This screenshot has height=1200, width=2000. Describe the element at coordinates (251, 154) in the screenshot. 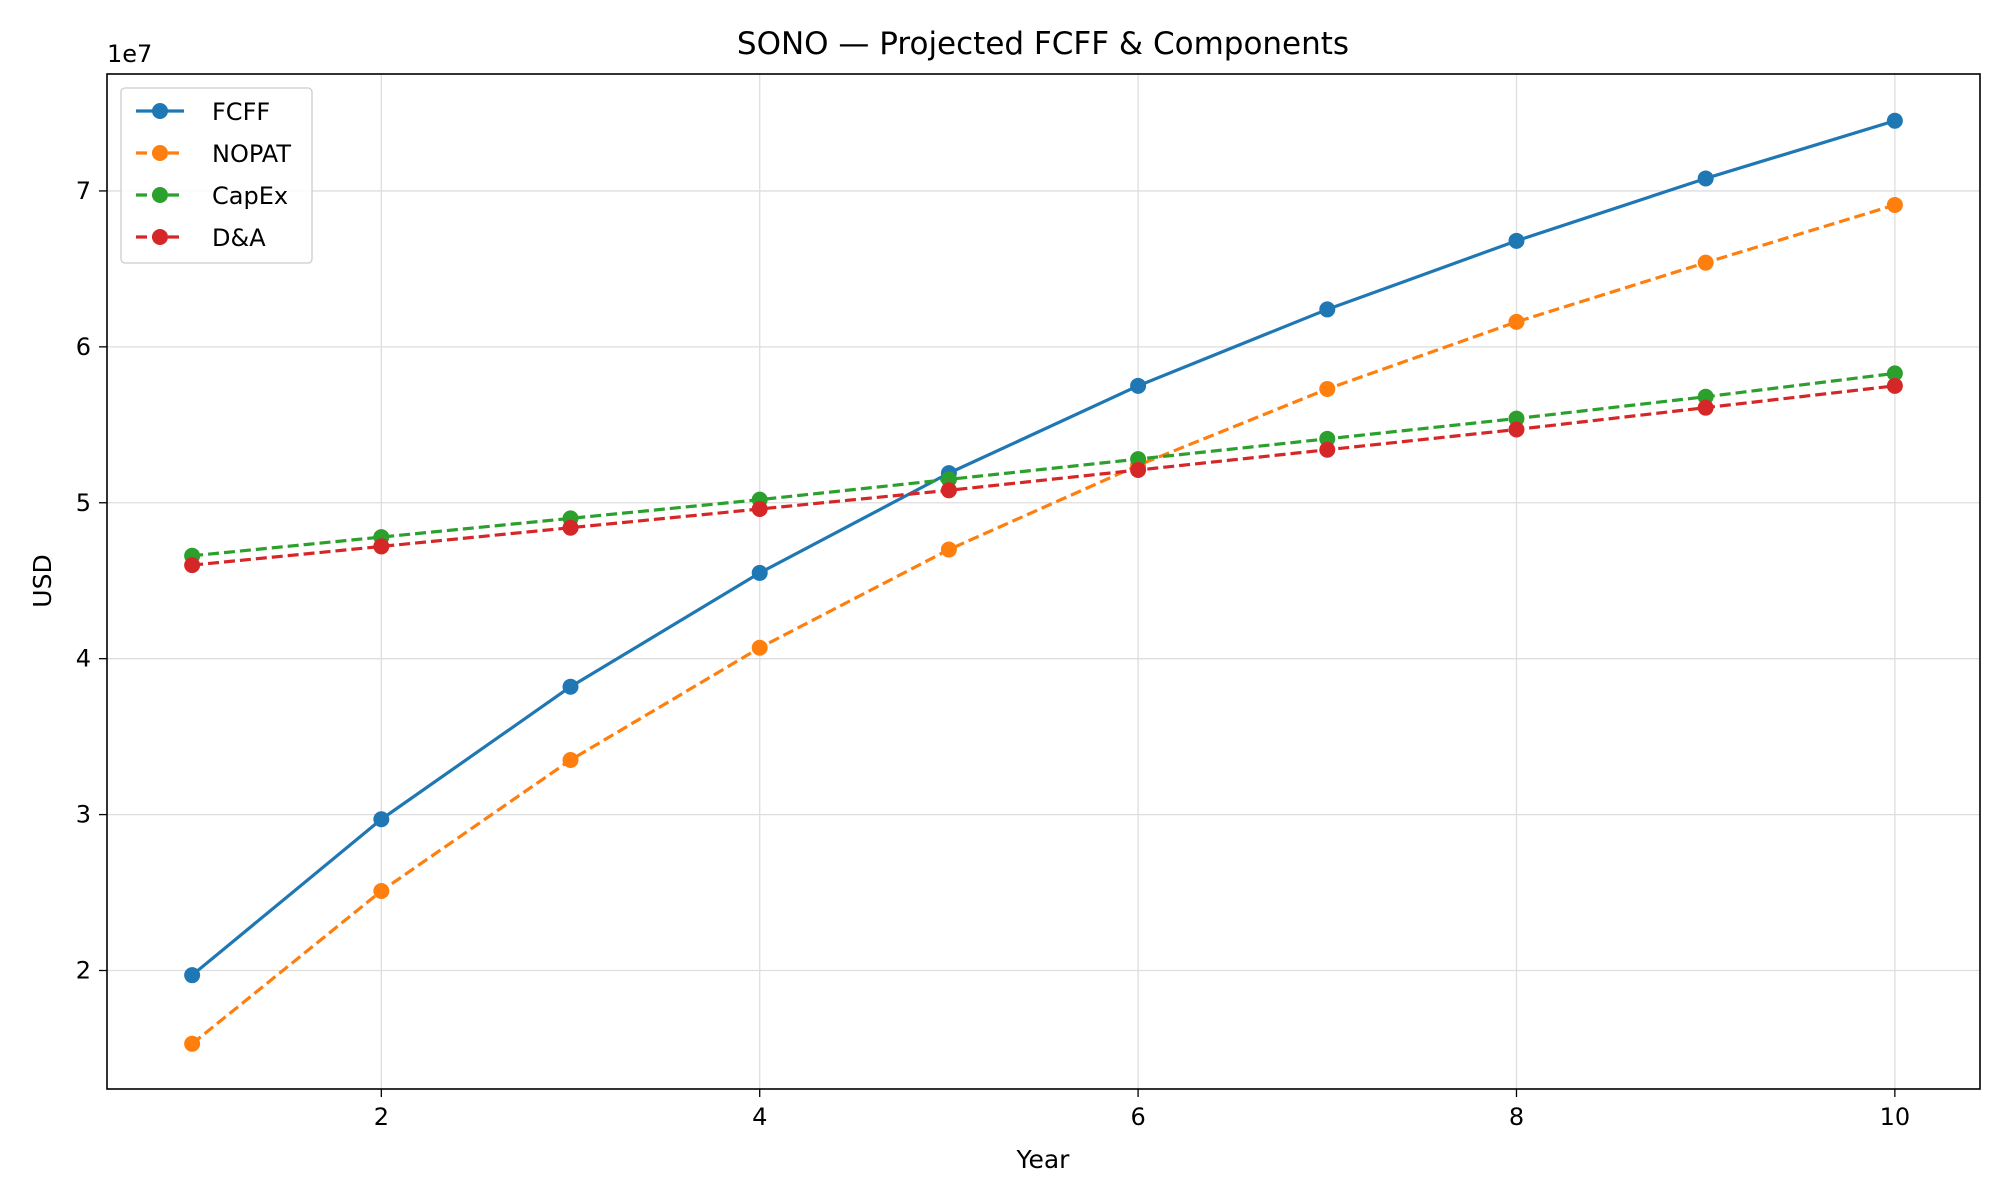

I see `legend-label: NOPAT` at that location.